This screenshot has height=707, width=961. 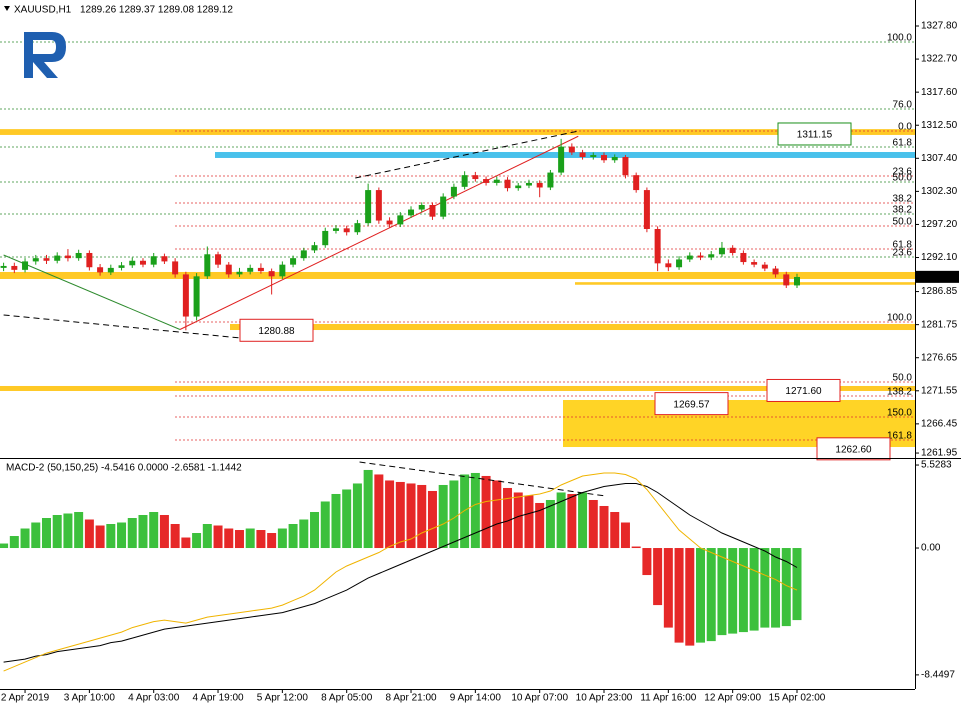 What do you see at coordinates (49, 55) in the screenshot?
I see `logo-bowl` at bounding box center [49, 55].